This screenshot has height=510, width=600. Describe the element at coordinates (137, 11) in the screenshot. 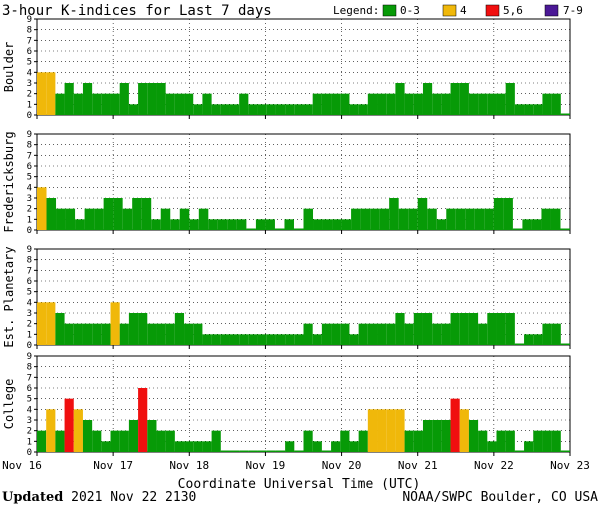

I see `chart-title: 3-hour K-indices for Last 7 days` at that location.